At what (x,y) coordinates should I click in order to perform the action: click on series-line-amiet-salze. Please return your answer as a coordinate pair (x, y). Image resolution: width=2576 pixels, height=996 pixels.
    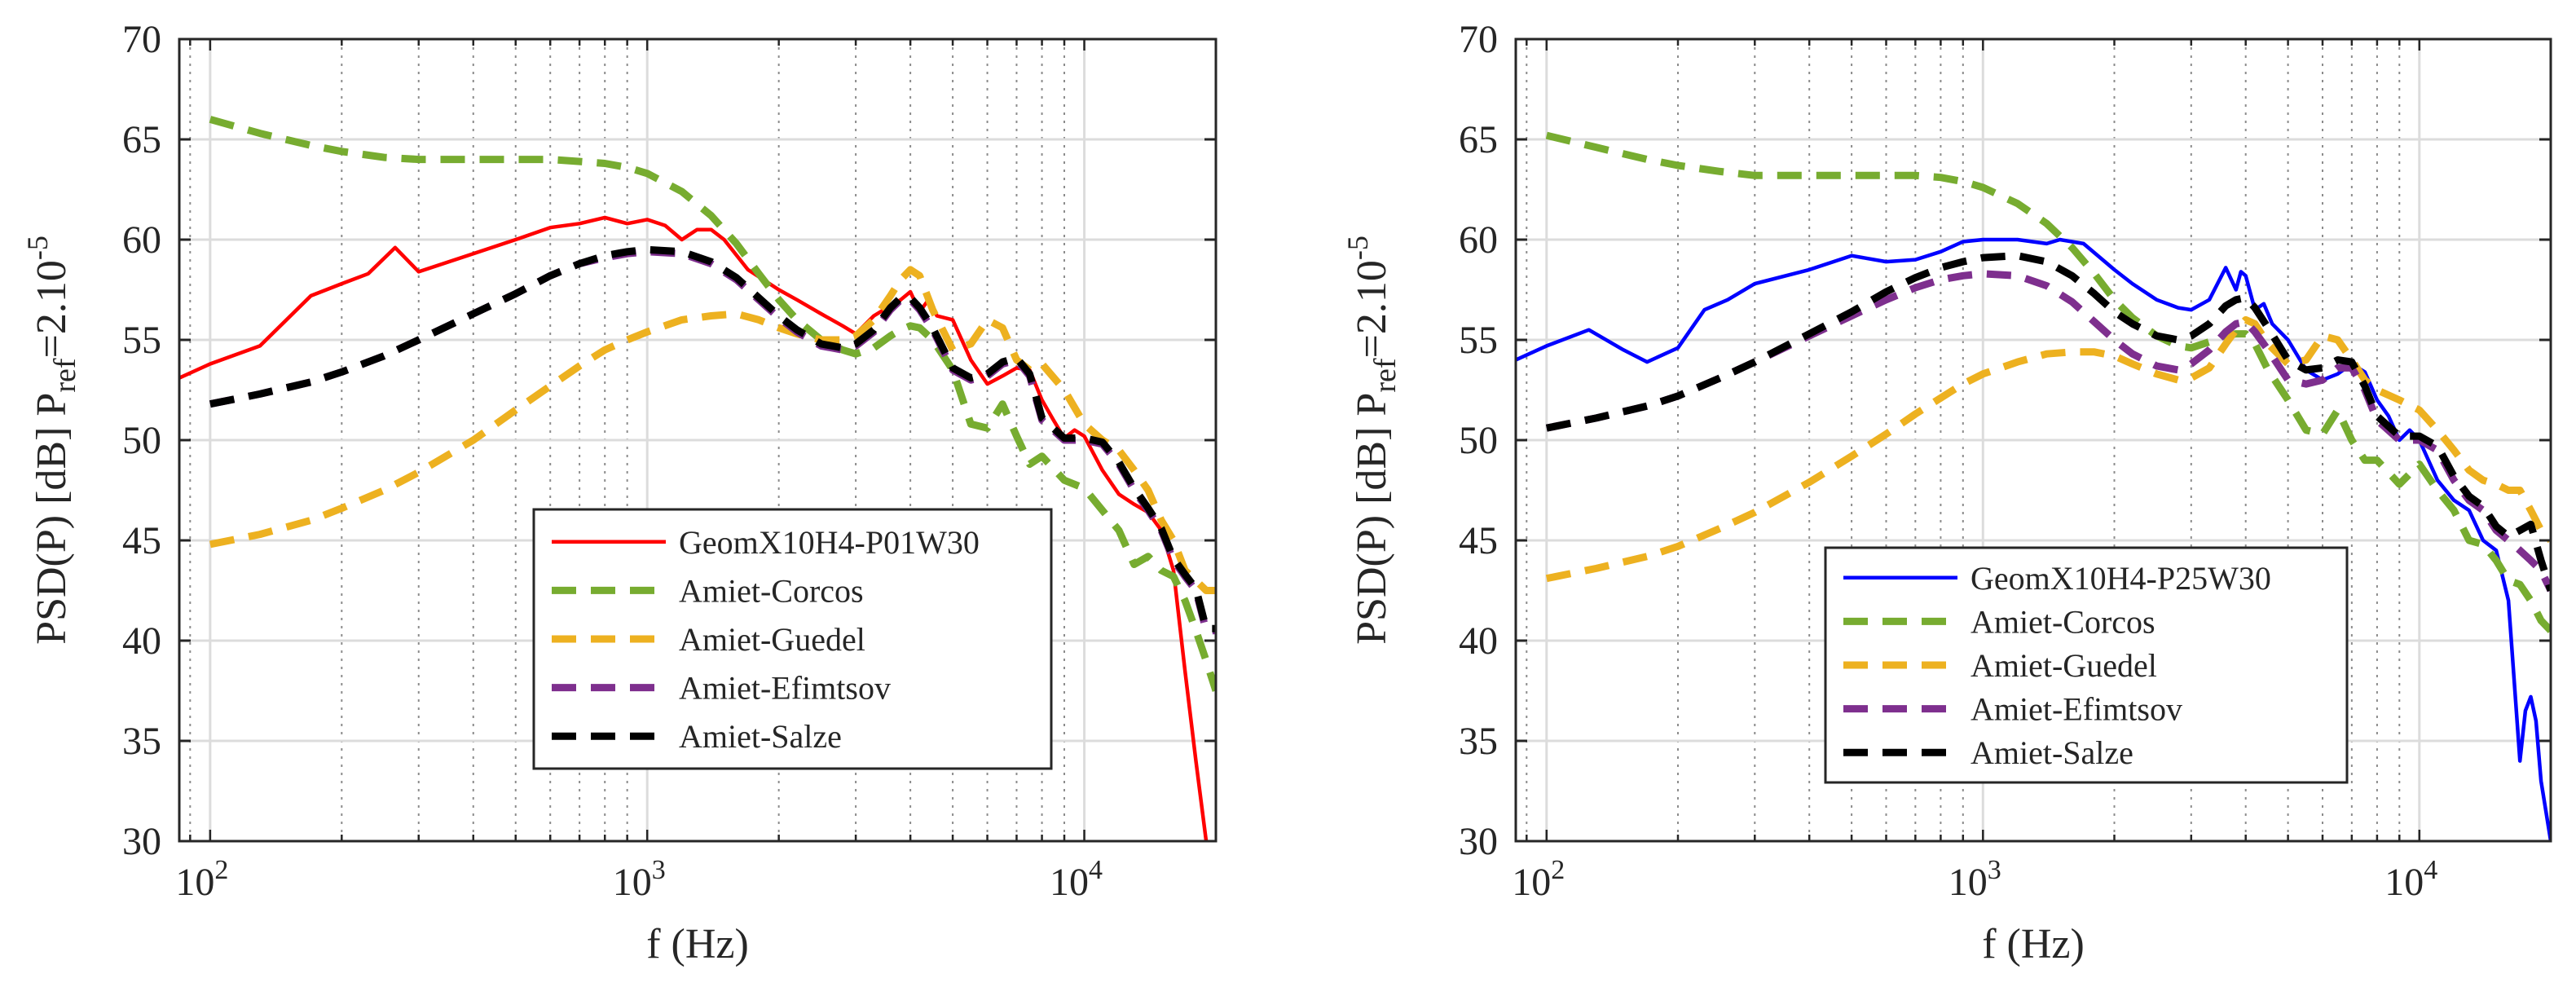
    Looking at the image, I should click on (2048, 422).